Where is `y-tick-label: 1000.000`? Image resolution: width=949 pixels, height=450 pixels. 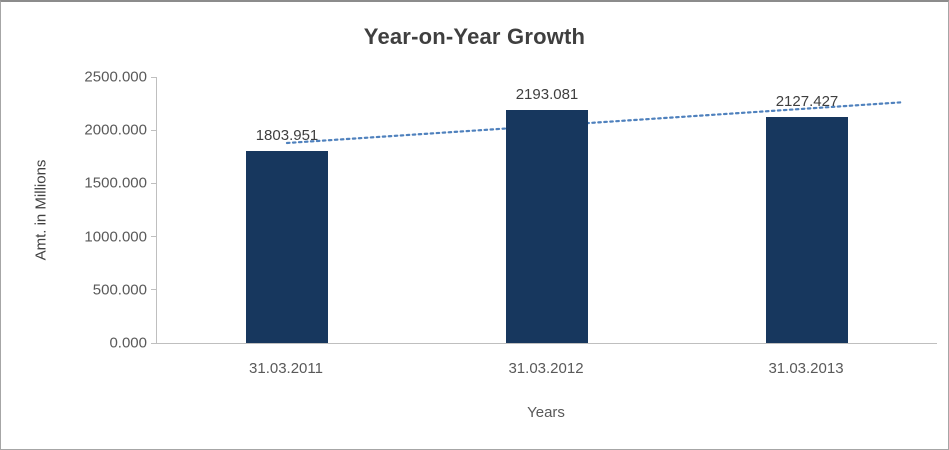 y-tick-label: 1000.000 is located at coordinates (115, 237).